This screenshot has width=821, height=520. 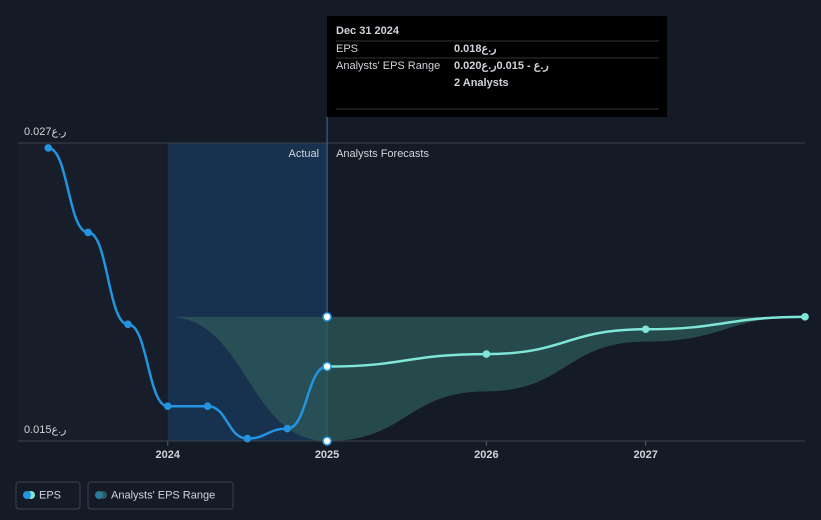 What do you see at coordinates (645, 455) in the screenshot?
I see `x-tick-label: 2027` at bounding box center [645, 455].